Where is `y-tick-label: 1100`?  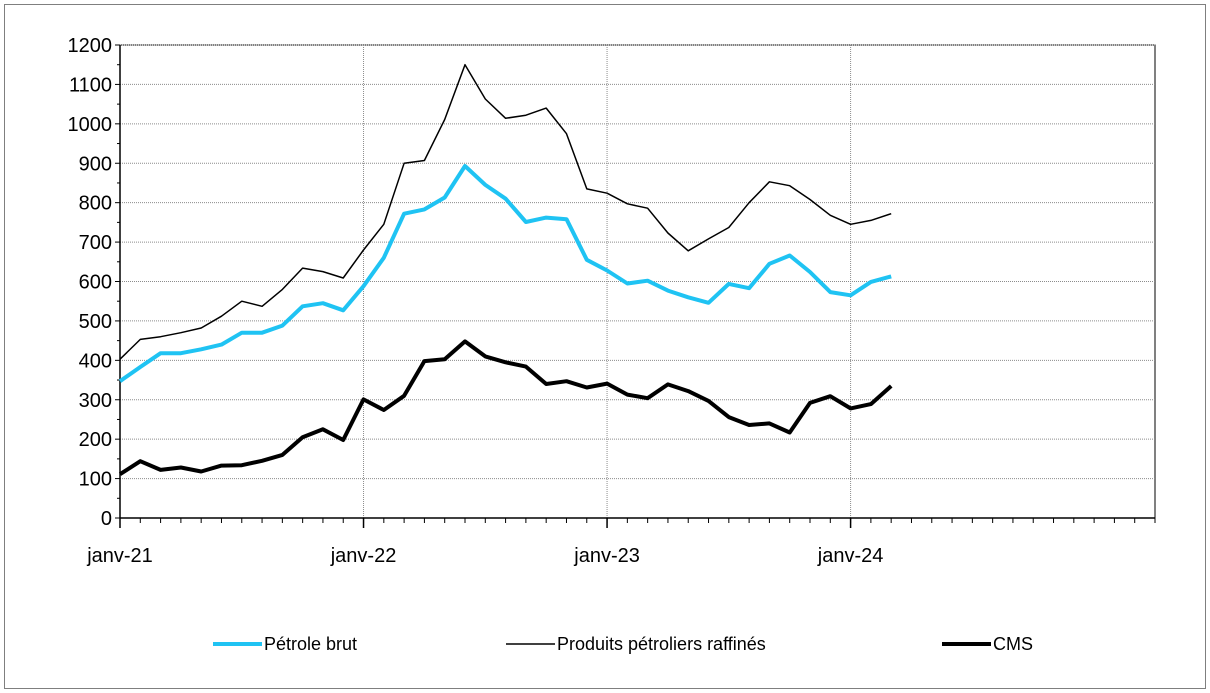
y-tick-label: 1100 is located at coordinates (90, 85).